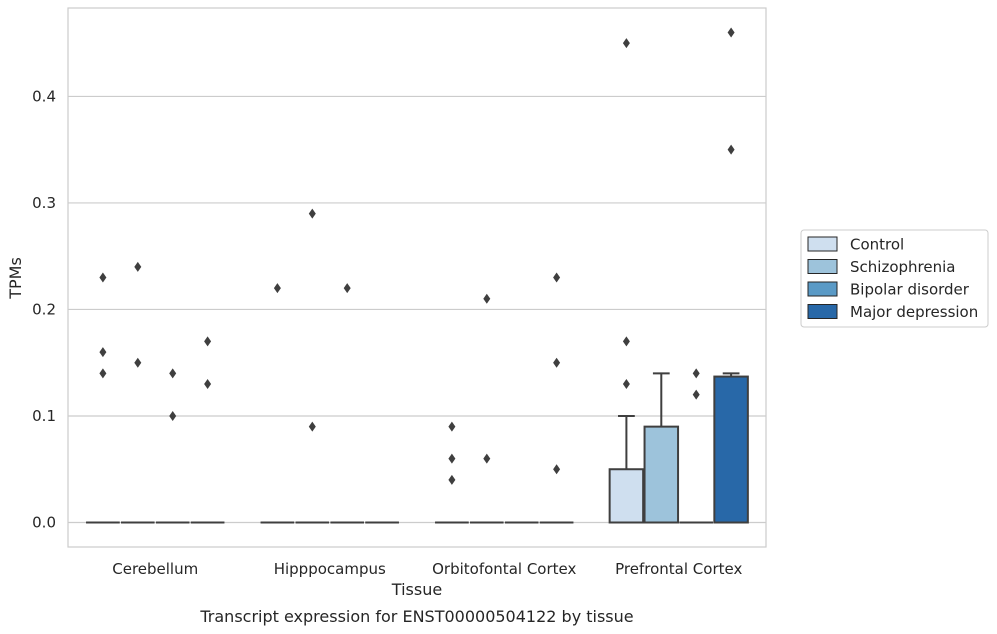 This screenshot has width=997, height=634. Describe the element at coordinates (678, 569) in the screenshot. I see `x-tick-label: Prefrontal Cortex` at that location.